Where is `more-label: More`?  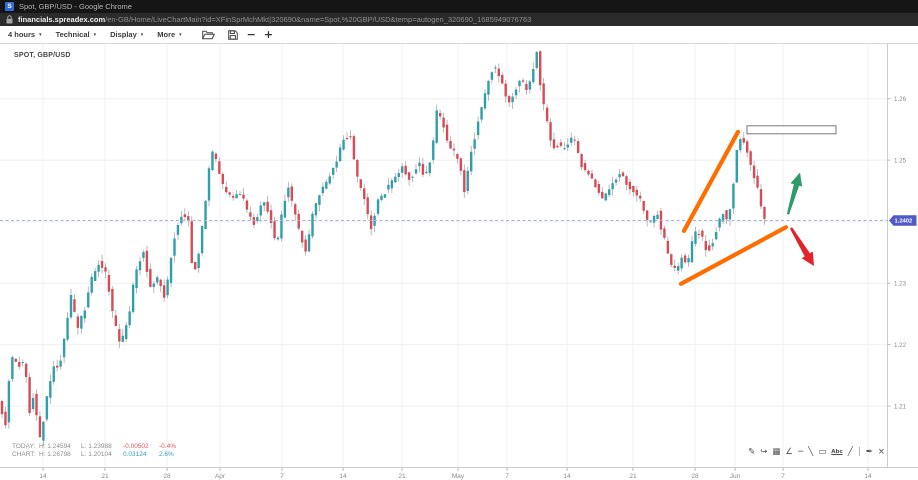
more-label: More is located at coordinates (166, 34).